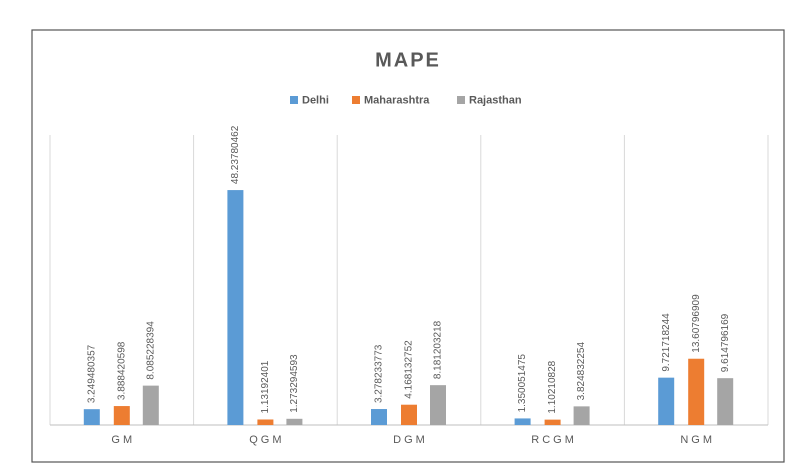  What do you see at coordinates (150, 350) in the screenshot?
I see `data-label: 8.085228394` at bounding box center [150, 350].